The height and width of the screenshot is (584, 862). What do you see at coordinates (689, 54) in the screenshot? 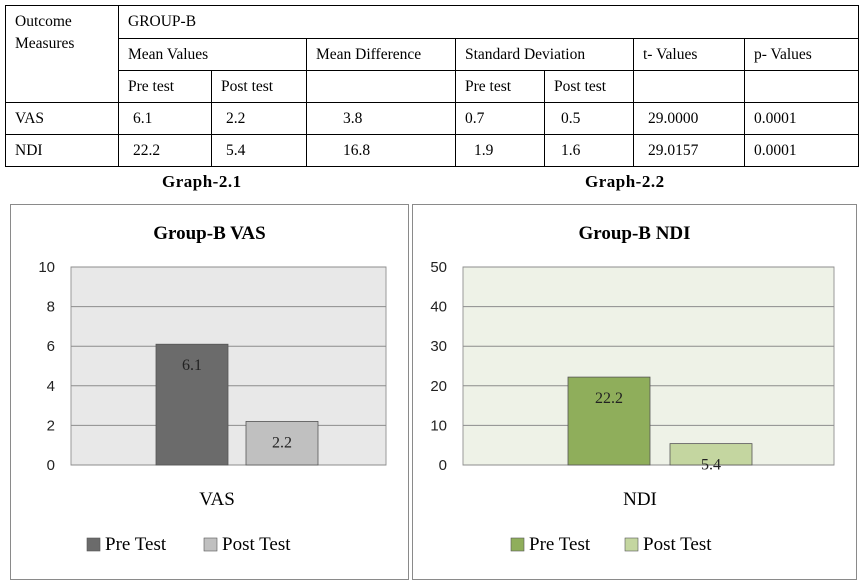
I see `t-values-header: t- Values` at bounding box center [689, 54].